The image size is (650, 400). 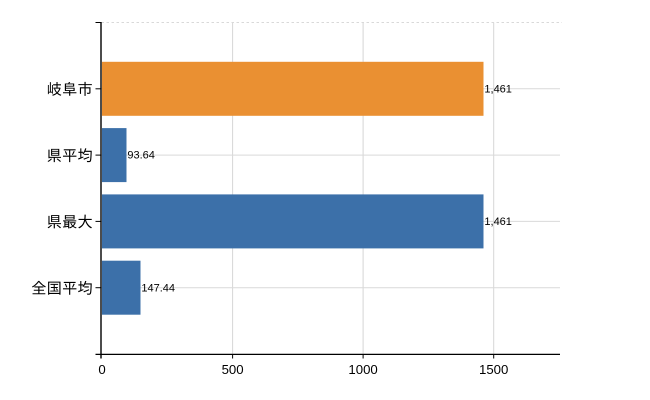 I want to click on svg-text: 1500, so click(x=493, y=369).